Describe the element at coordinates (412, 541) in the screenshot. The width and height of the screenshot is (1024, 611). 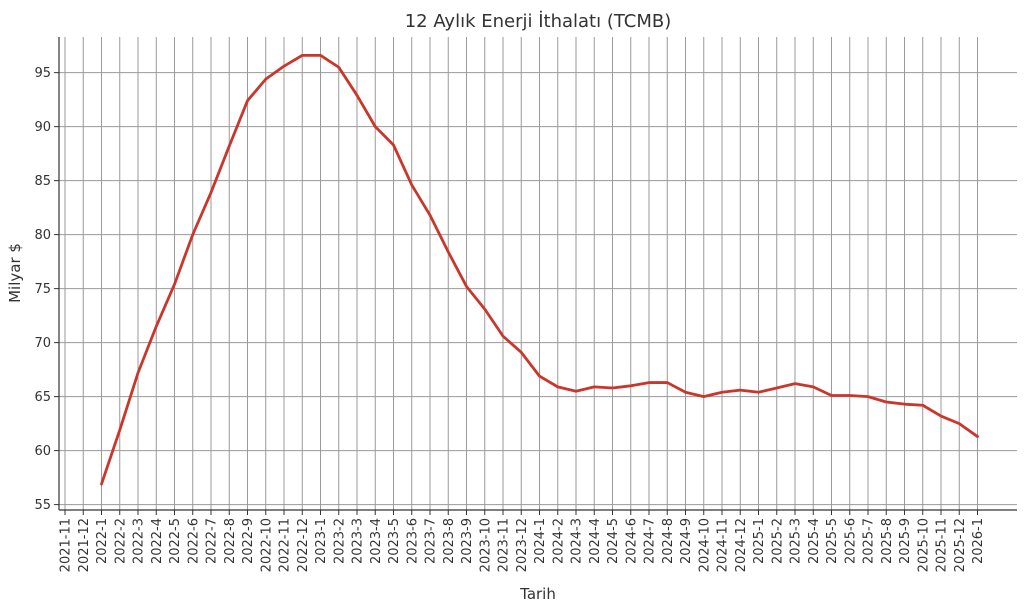
I see `x-tick-label: 2023-6` at that location.